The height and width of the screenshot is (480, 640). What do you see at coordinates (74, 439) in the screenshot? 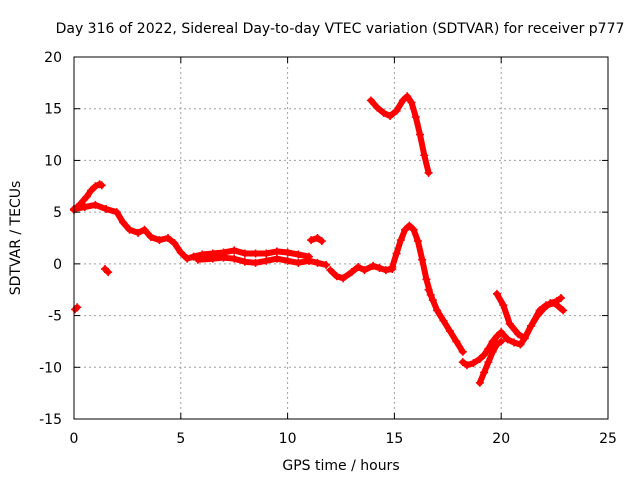
I see `x-tick-label: 0` at bounding box center [74, 439].